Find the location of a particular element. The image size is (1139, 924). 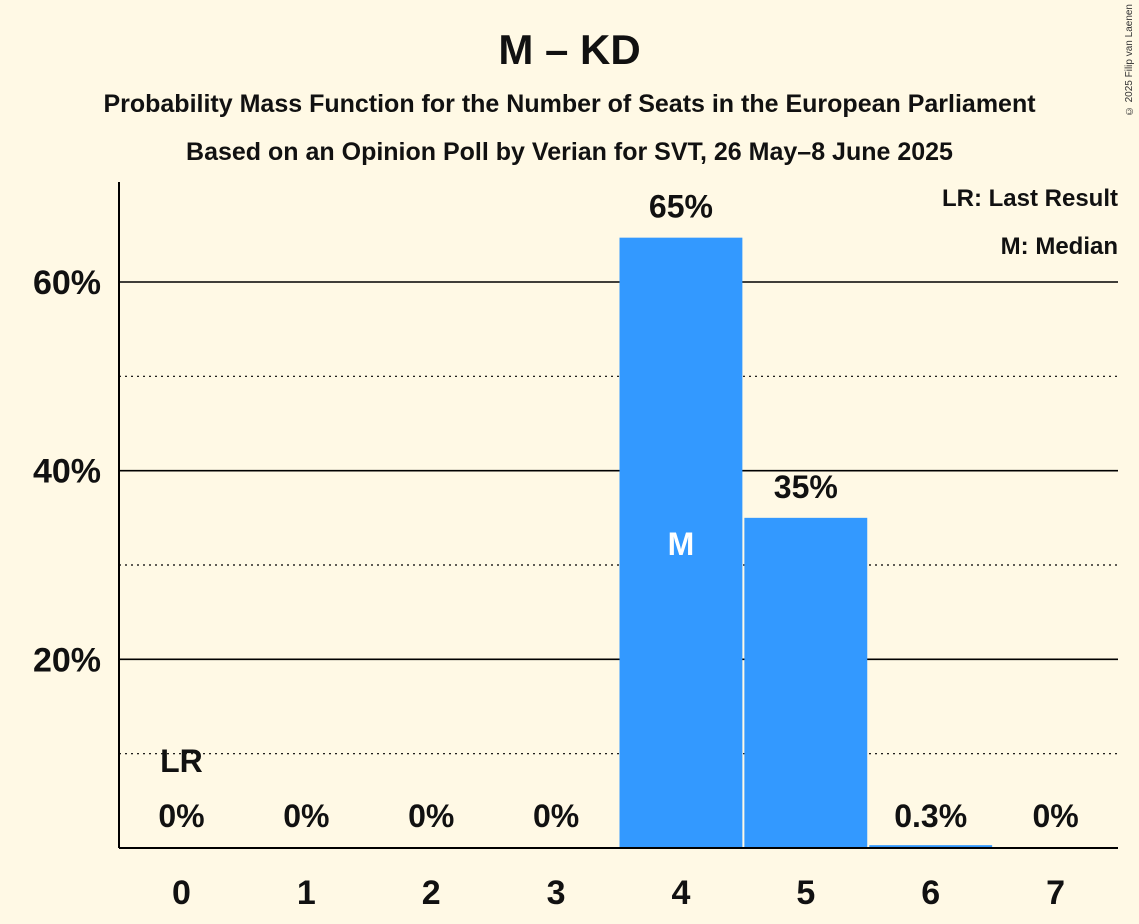

legend-median: M: Median is located at coordinates (1059, 246).